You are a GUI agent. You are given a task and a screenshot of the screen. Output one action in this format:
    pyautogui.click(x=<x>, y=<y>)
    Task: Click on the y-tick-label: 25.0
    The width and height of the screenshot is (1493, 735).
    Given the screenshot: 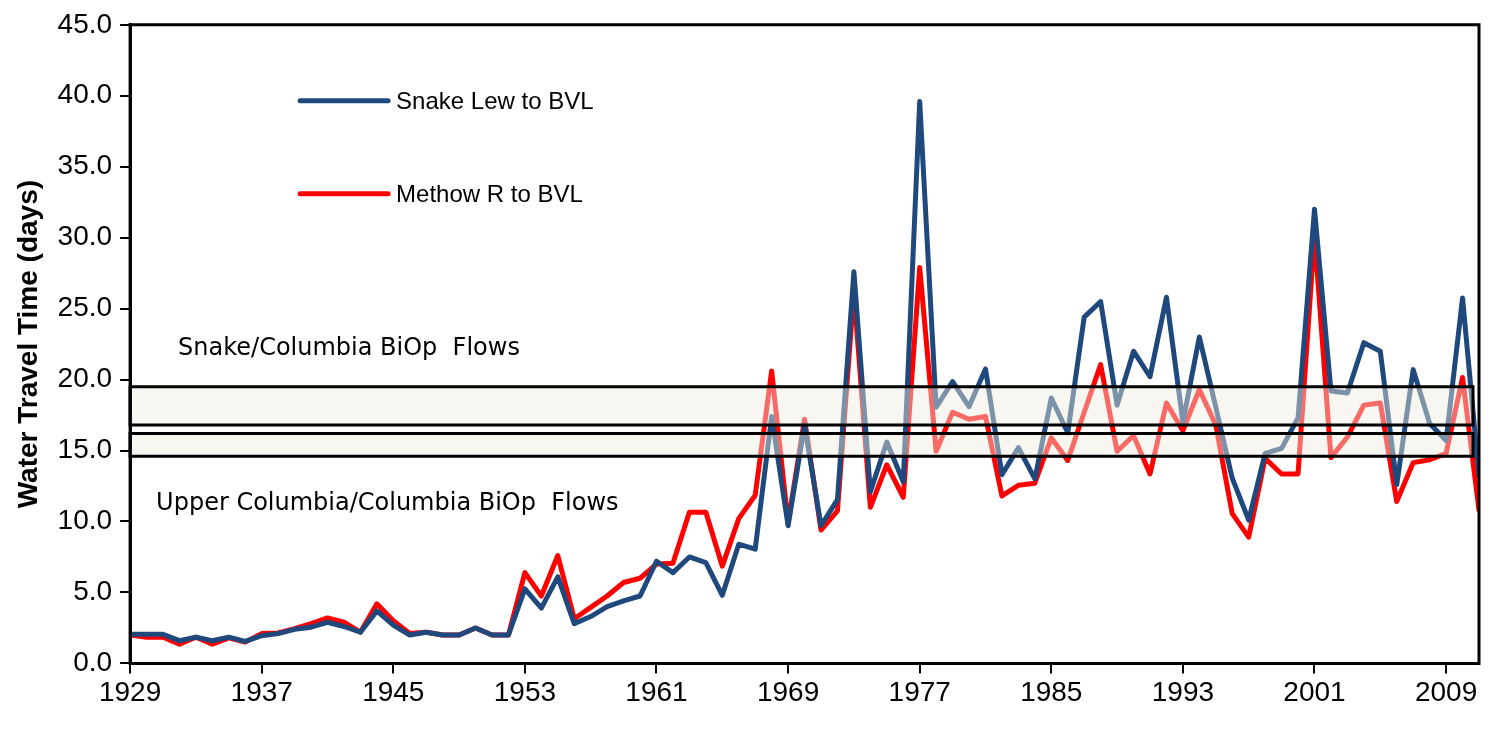 What is the action you would take?
    pyautogui.click(x=85, y=307)
    